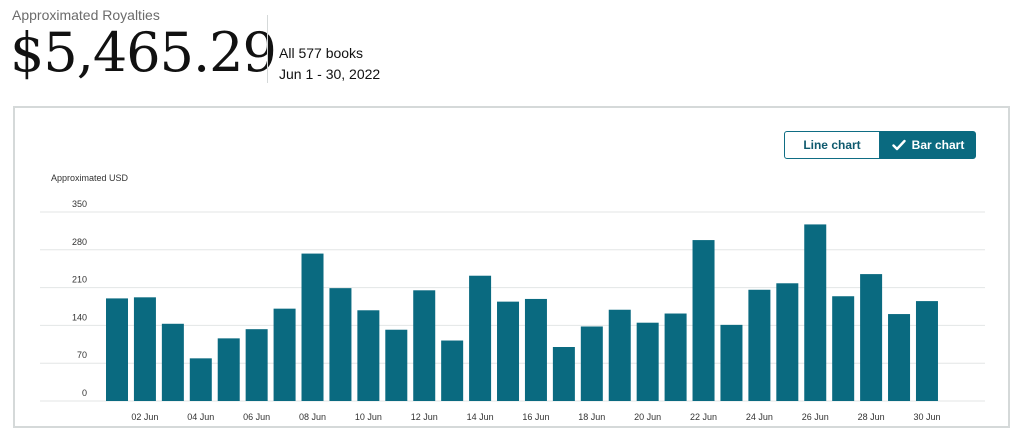 The image size is (1024, 441). Describe the element at coordinates (79, 317) in the screenshot. I see `y-tick-label: 140` at that location.